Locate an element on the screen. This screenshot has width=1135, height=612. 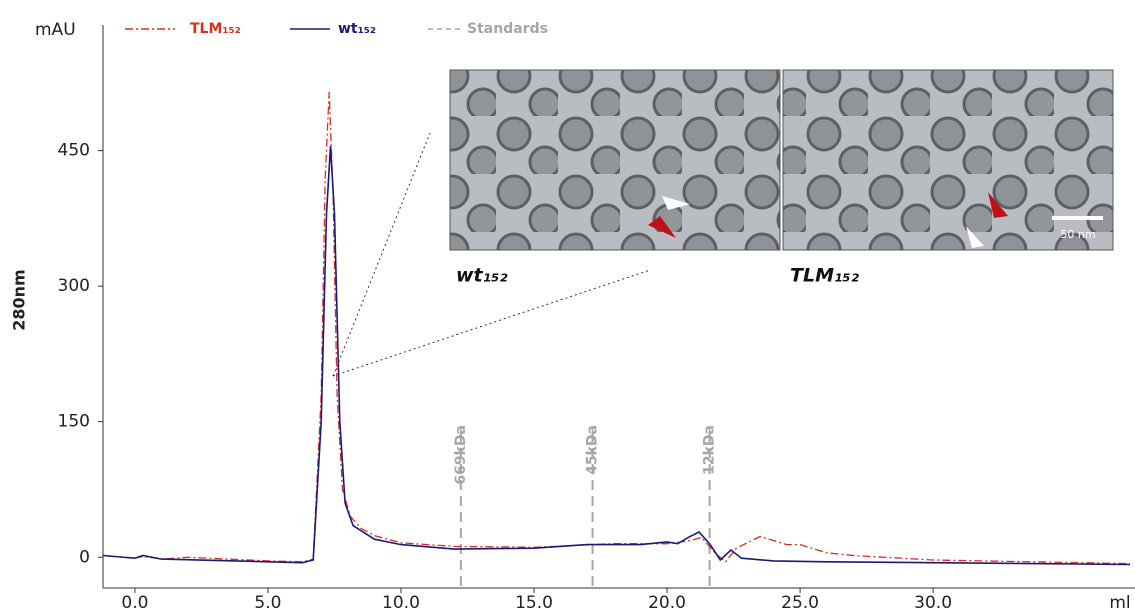
x-tick-label: 0.0 is located at coordinates (134, 602).